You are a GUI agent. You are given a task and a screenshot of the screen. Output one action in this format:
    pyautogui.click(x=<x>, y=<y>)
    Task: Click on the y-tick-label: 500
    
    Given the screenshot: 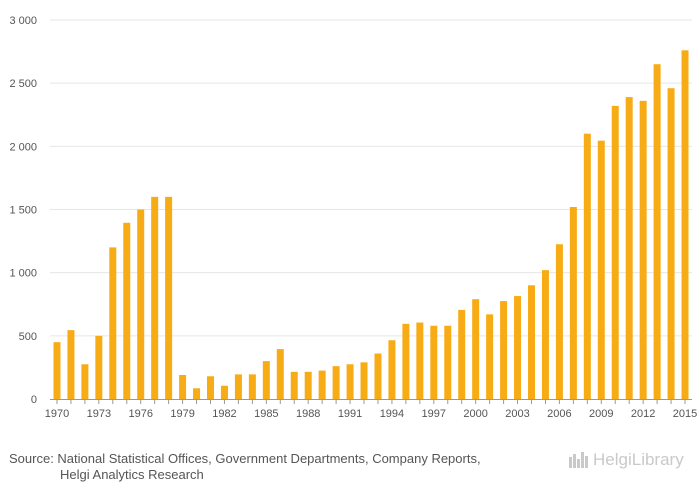 What is the action you would take?
    pyautogui.click(x=28, y=337)
    